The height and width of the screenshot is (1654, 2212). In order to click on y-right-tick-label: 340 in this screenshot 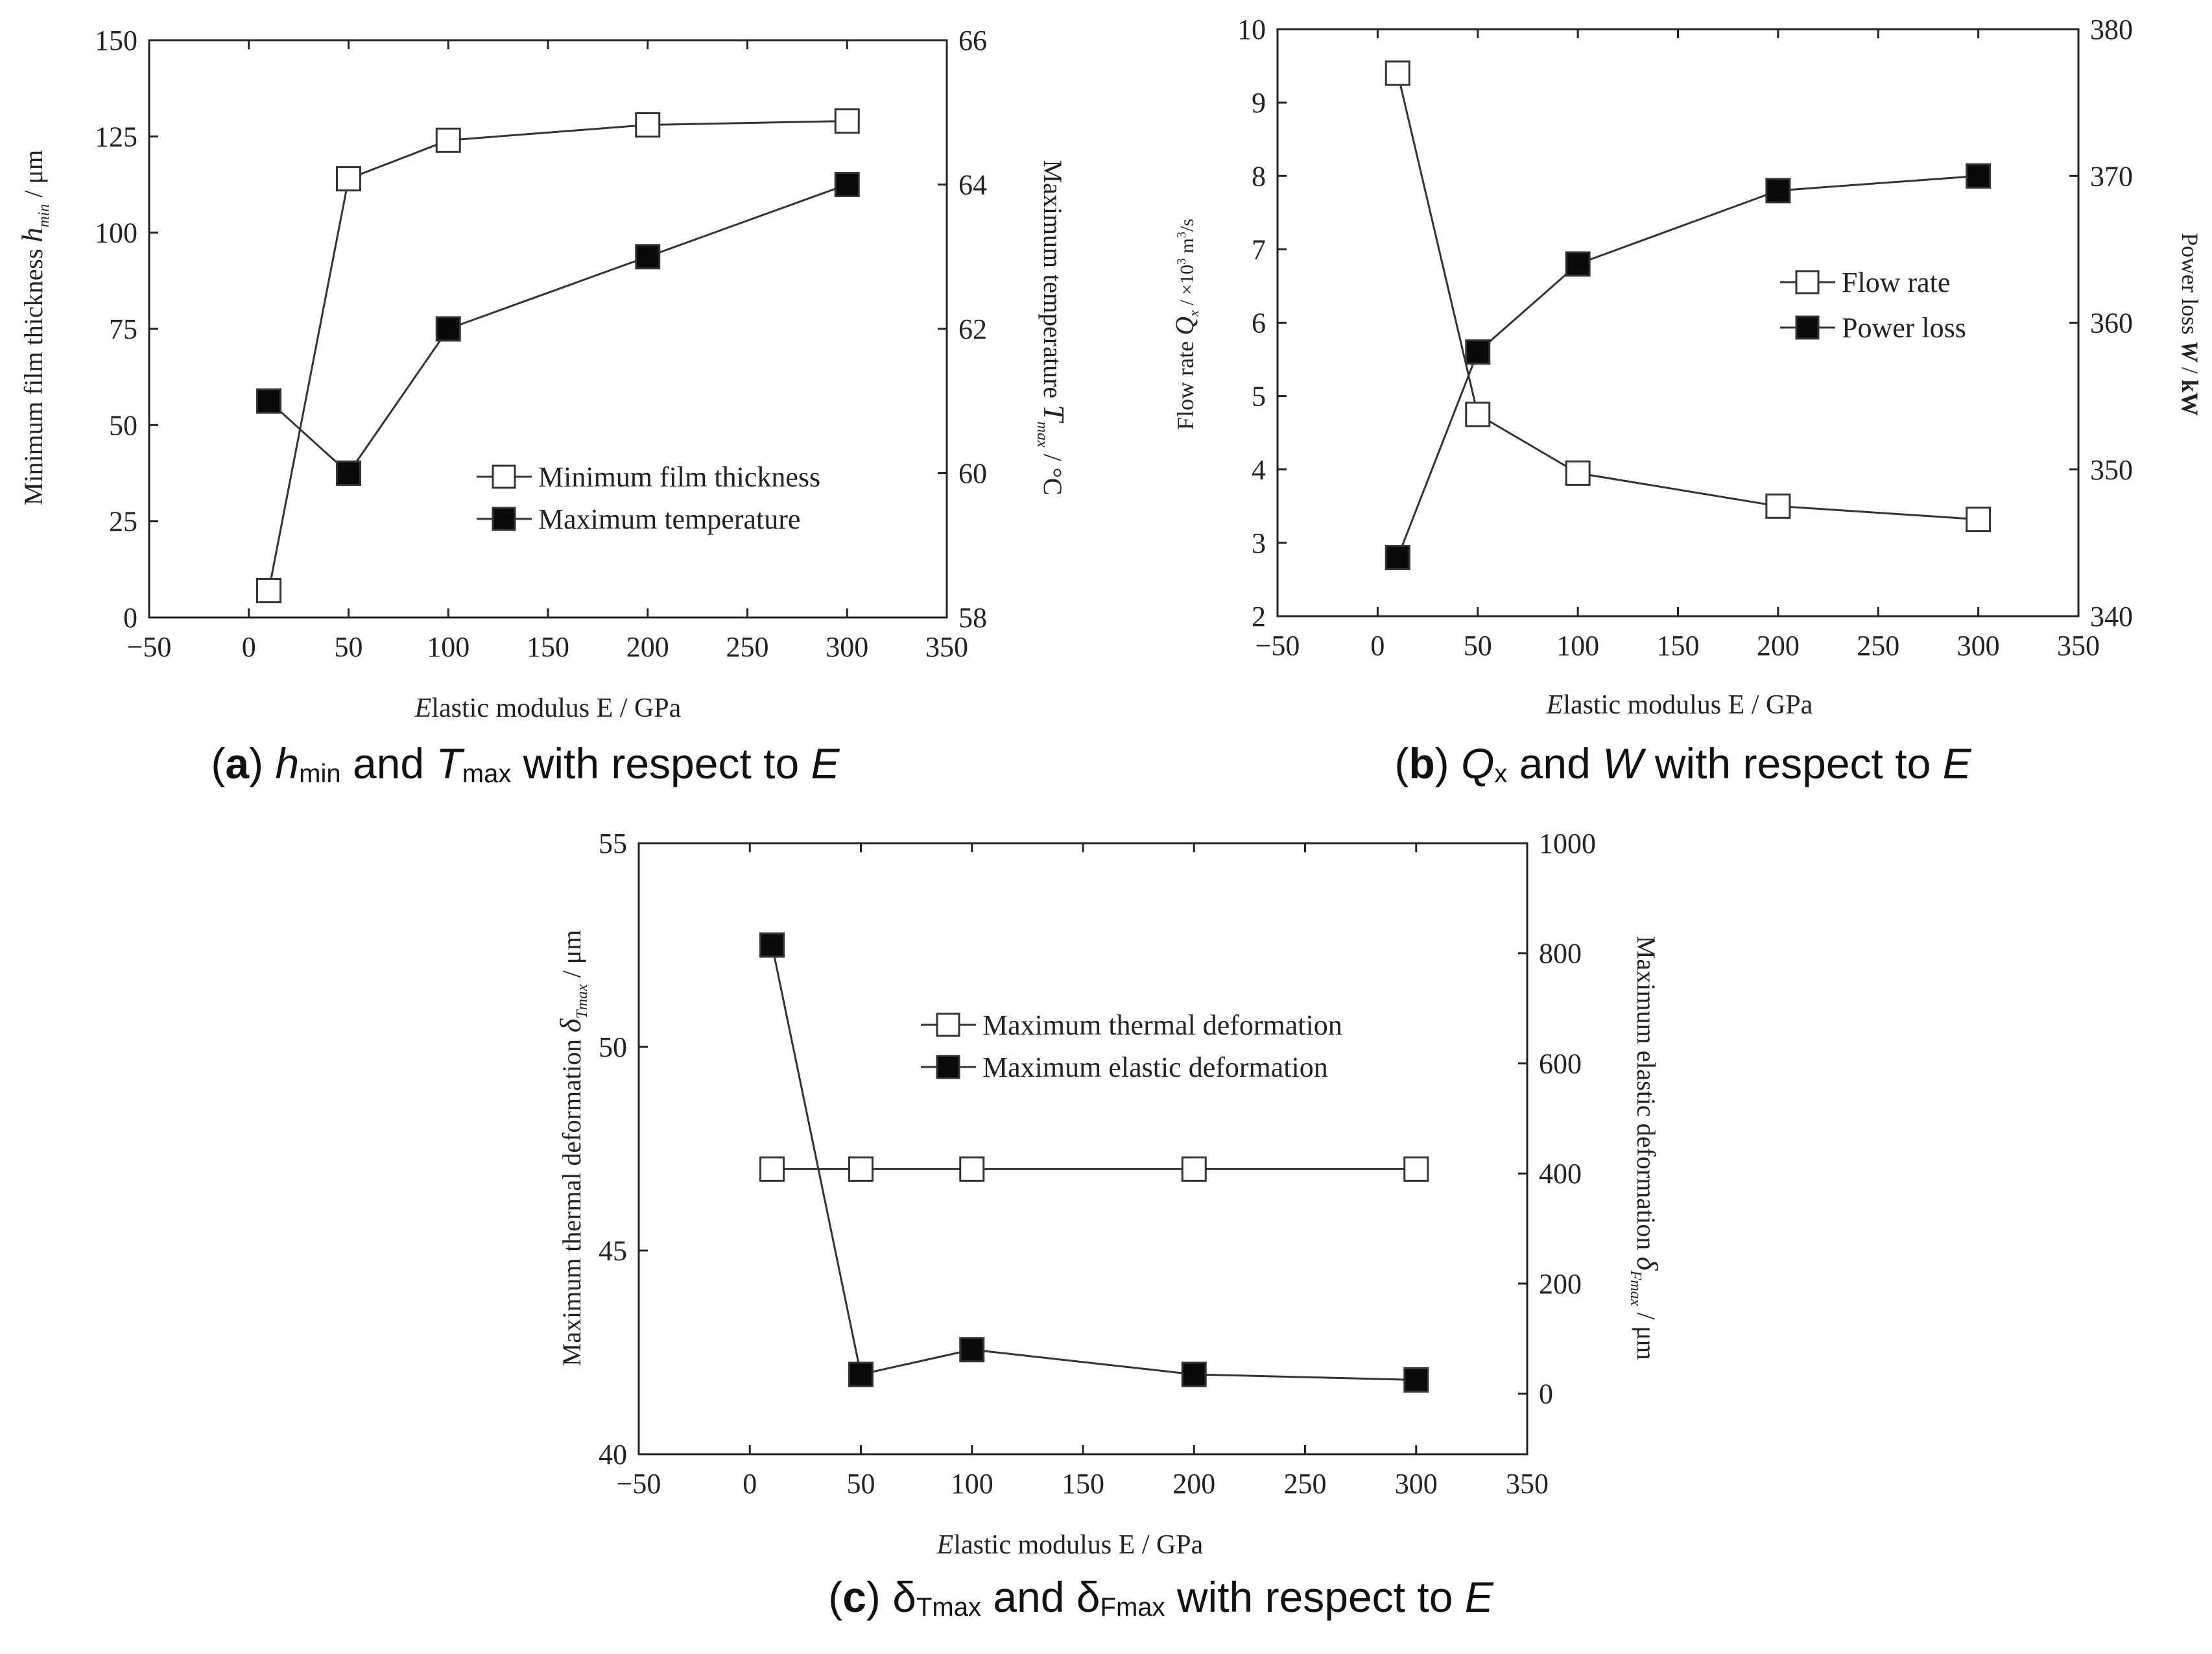, I will do `click(2111, 617)`.